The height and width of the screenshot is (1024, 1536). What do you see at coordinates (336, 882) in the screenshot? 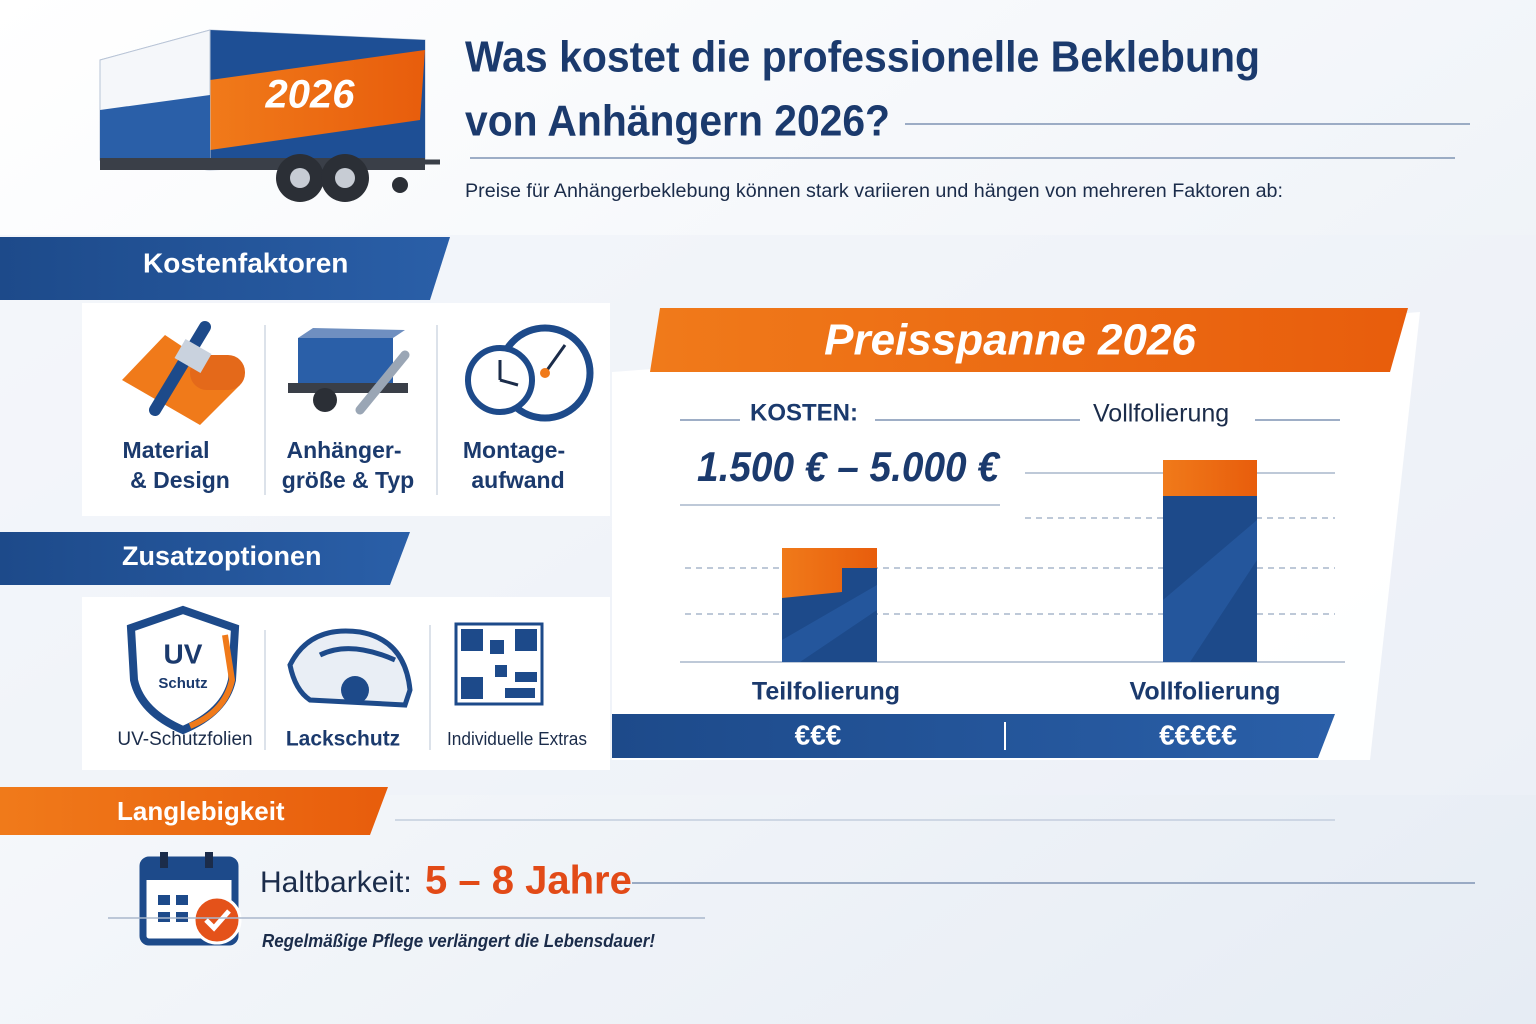
I see `durability-label: Haltbarkeit:` at bounding box center [336, 882].